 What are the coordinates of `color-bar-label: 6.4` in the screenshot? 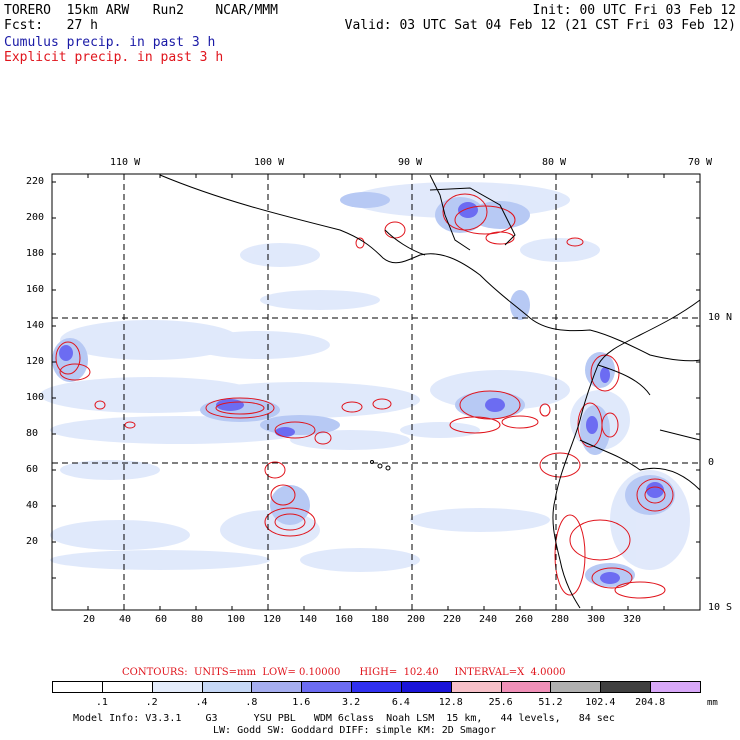 It's located at (400, 702).